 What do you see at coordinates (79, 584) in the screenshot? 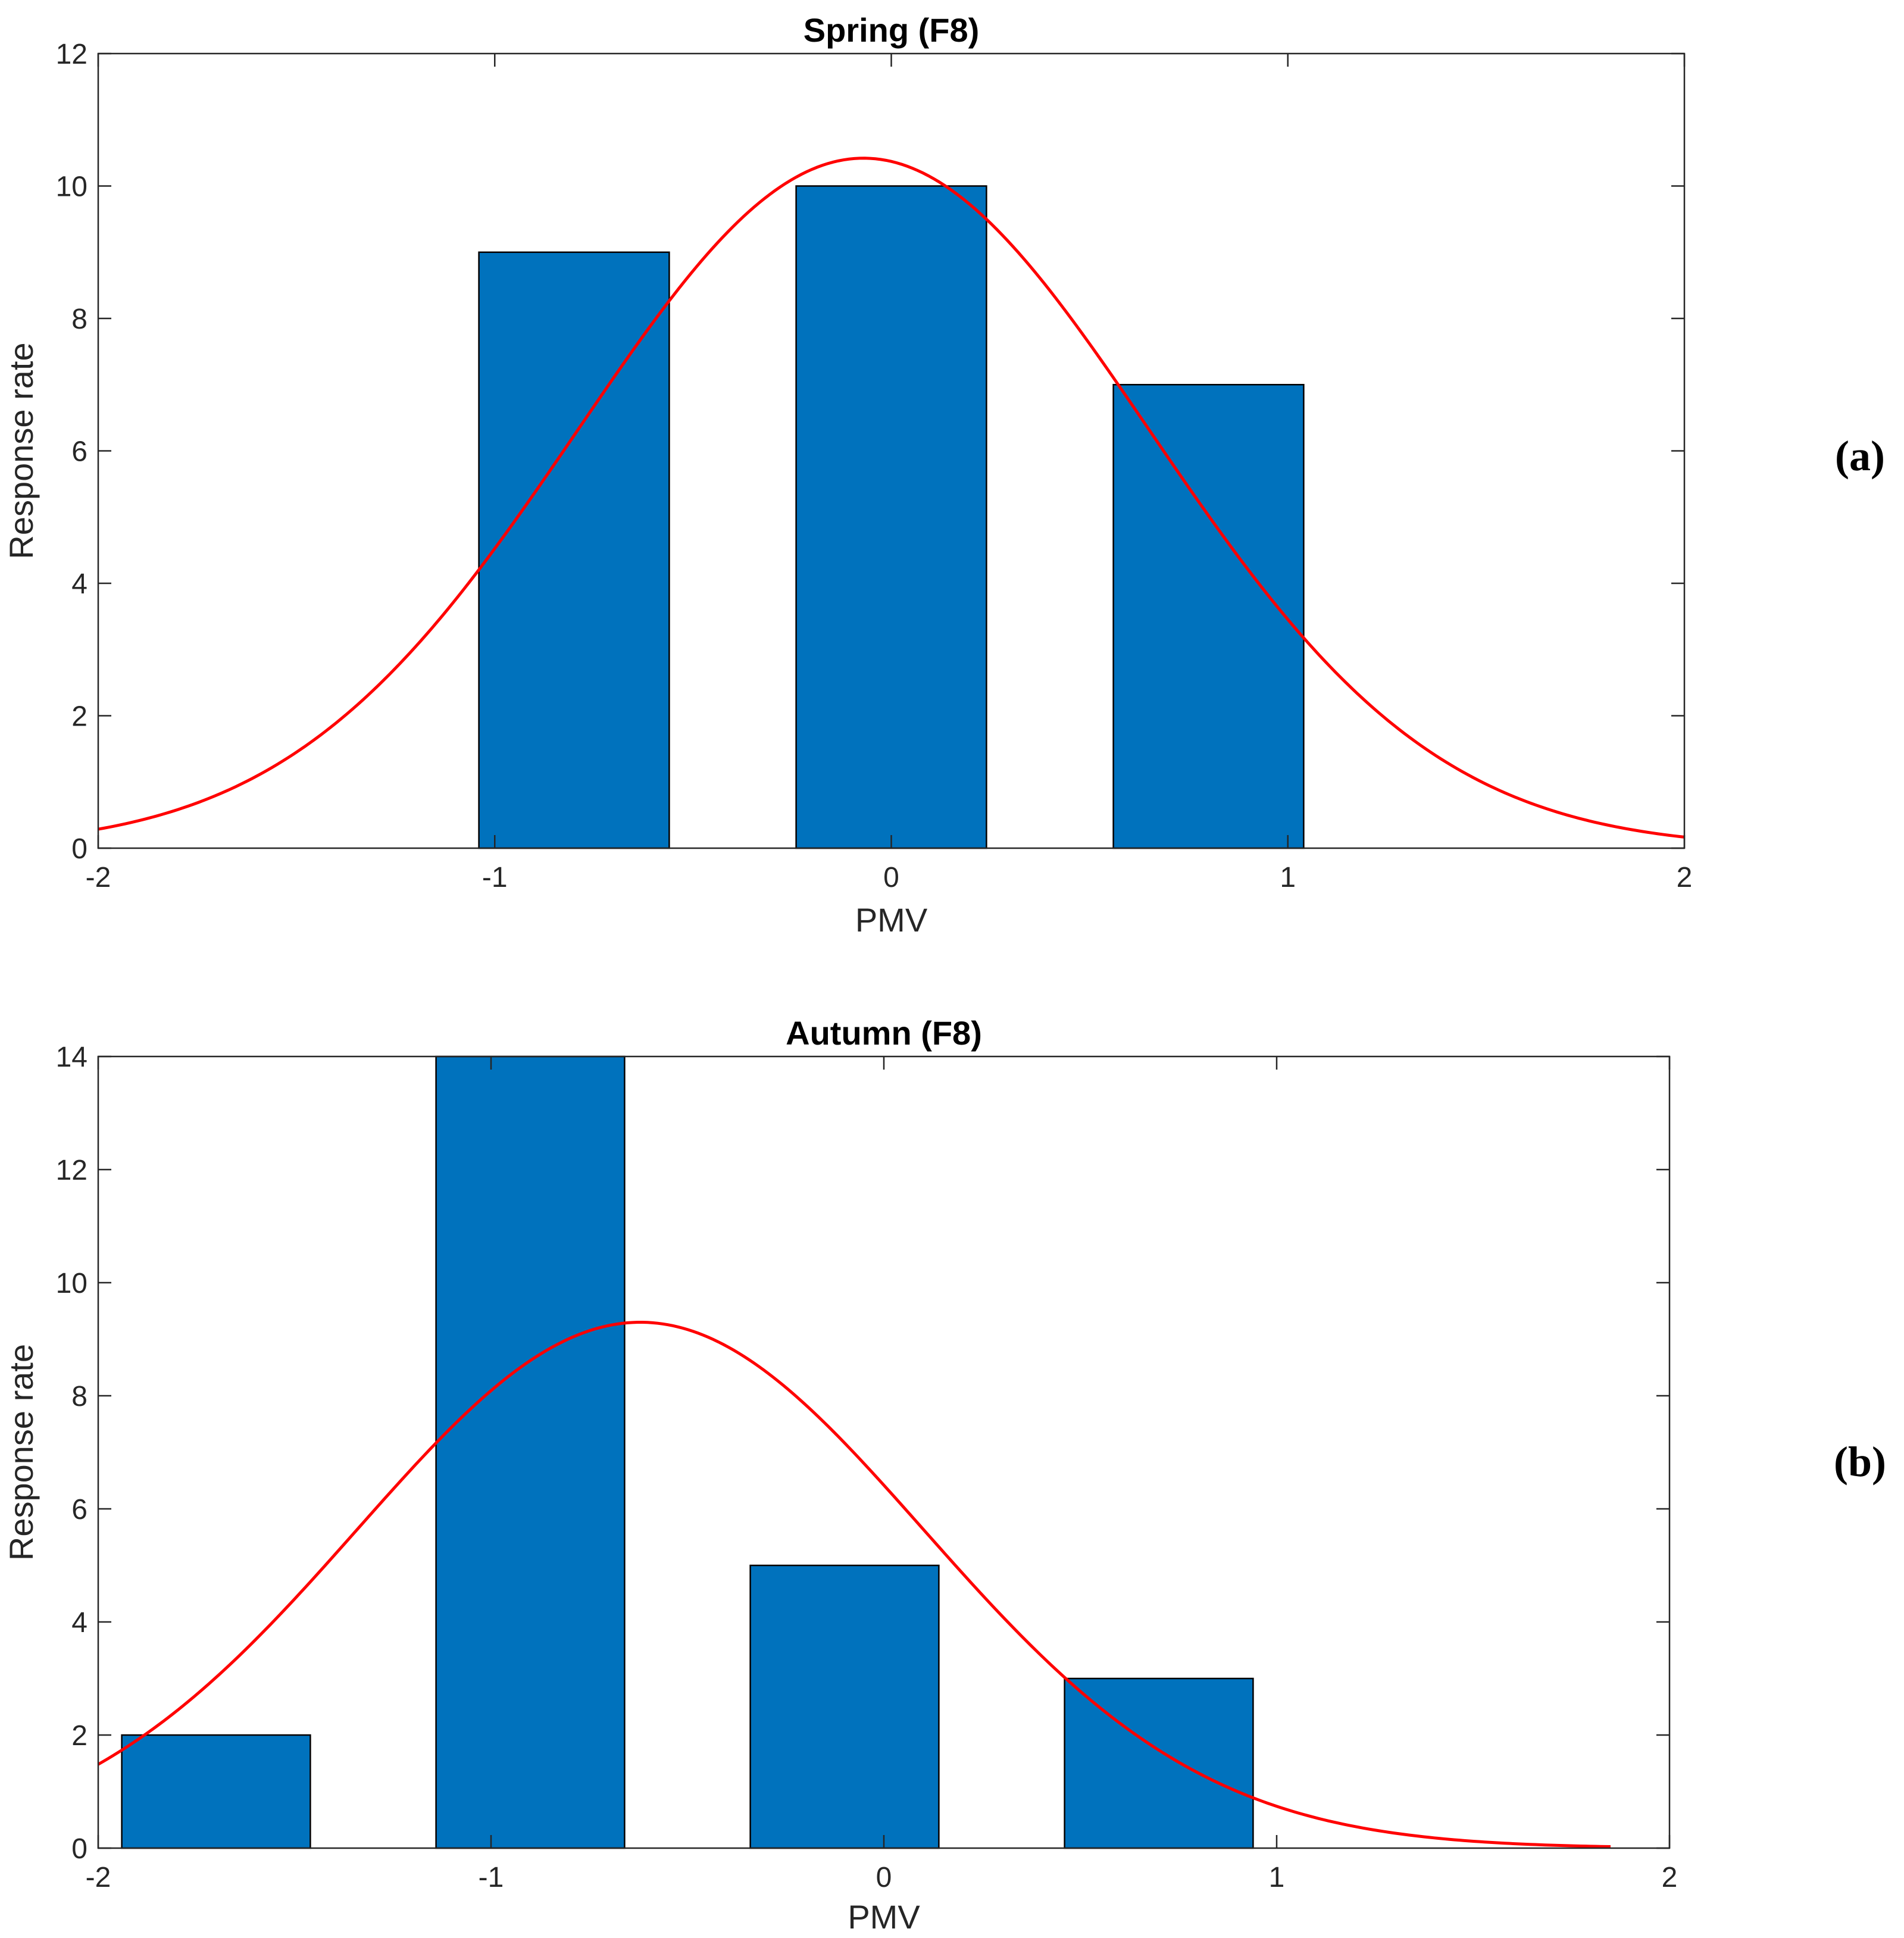
I see `chart-0-ytick-label-2: 4` at bounding box center [79, 584].